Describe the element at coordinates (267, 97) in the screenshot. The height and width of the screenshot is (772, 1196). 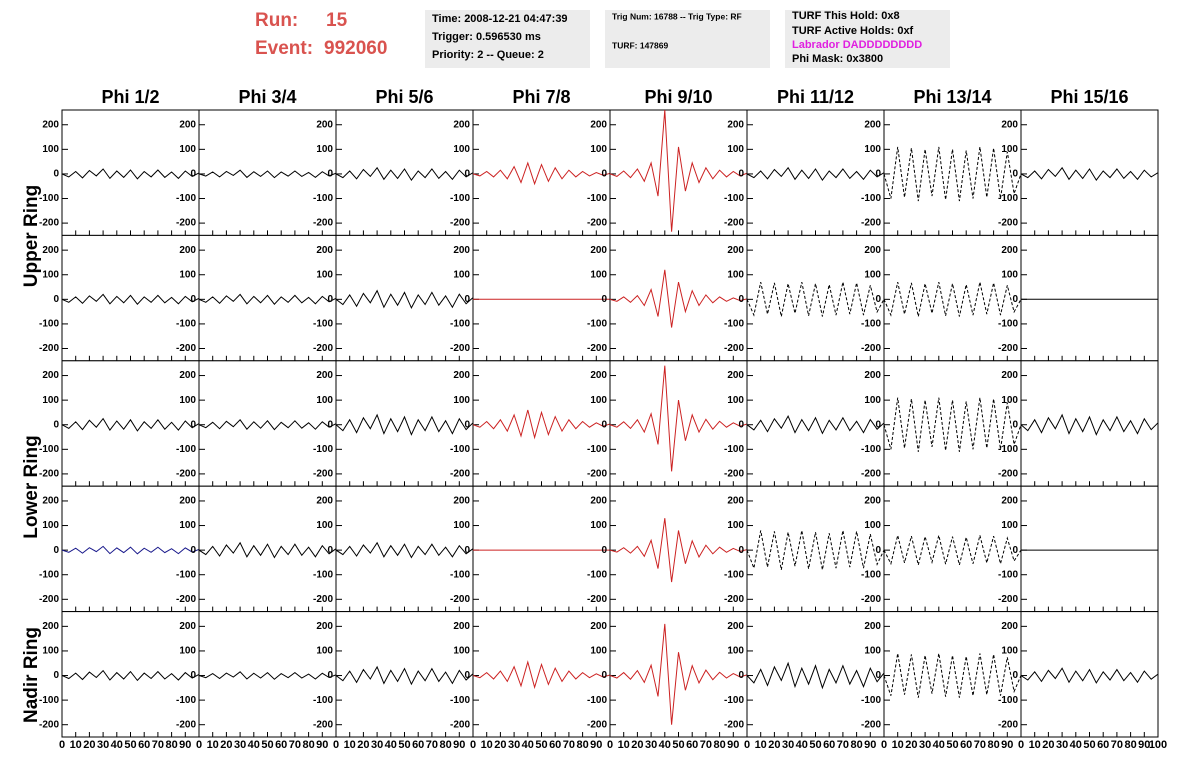
I see `column-title: Phi 3/4` at that location.